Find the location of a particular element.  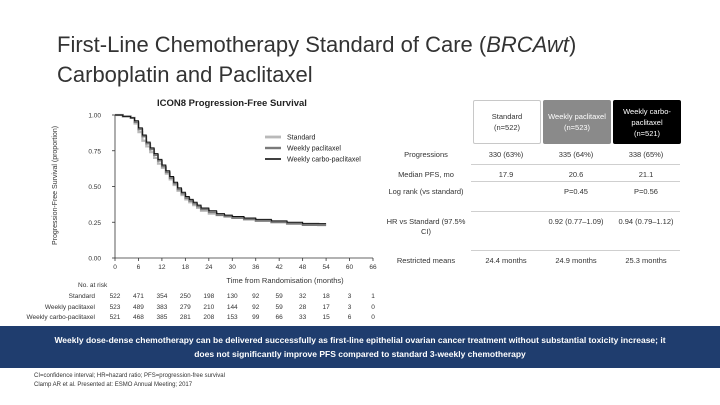

x-tick-label: 42 is located at coordinates (280, 267).